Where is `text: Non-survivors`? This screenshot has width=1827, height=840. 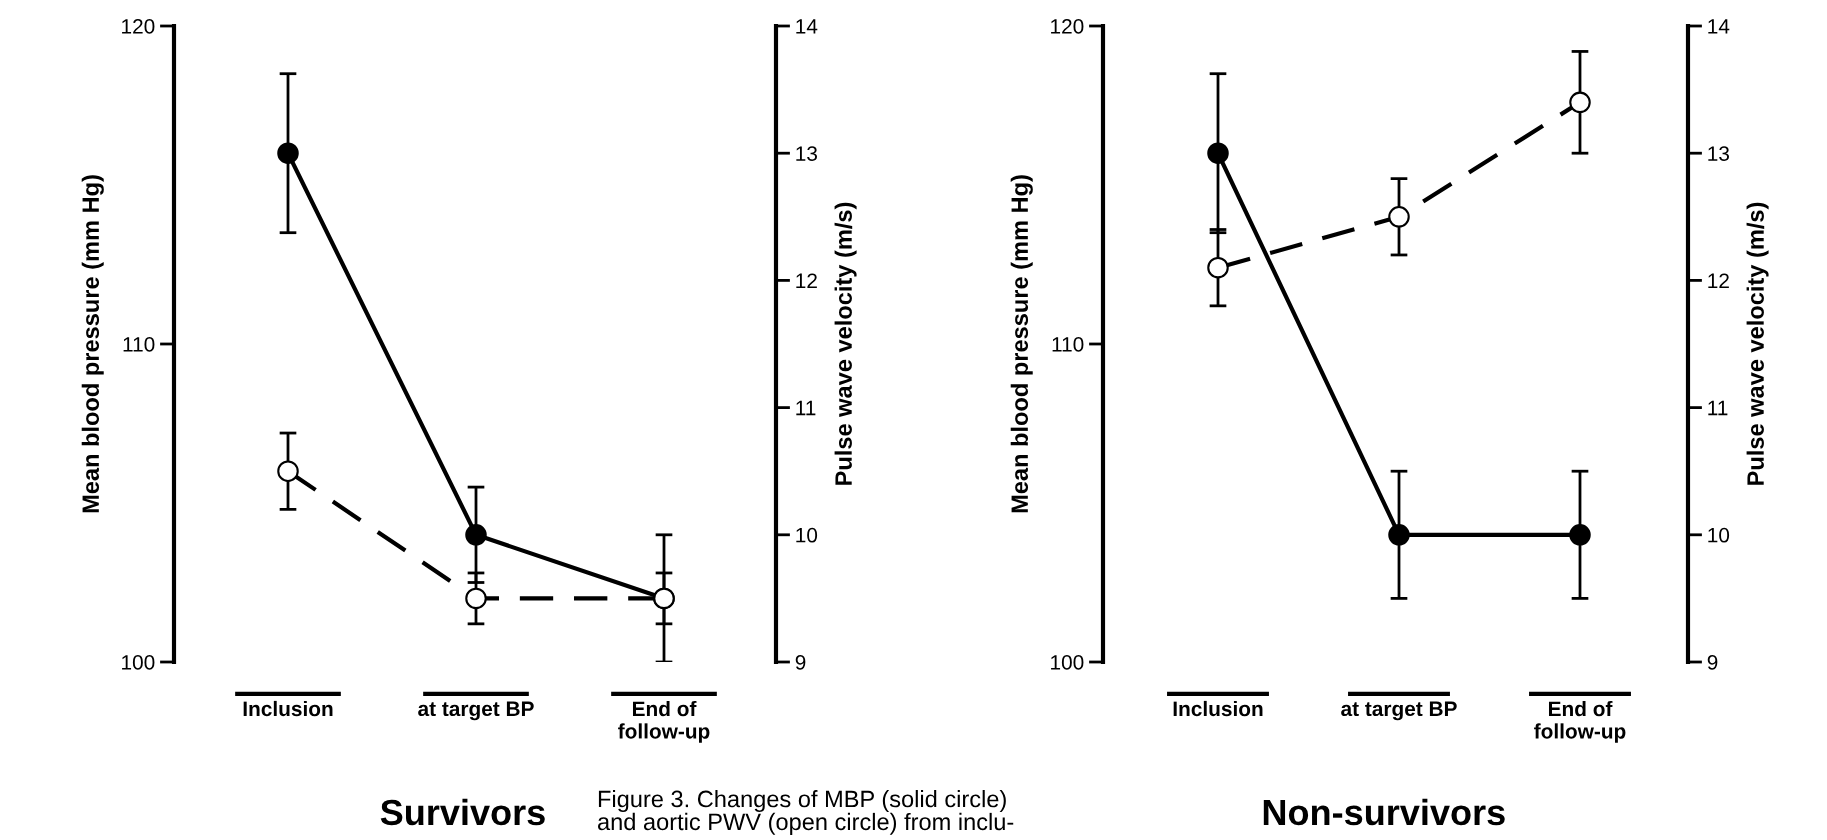 text: Non-survivors is located at coordinates (1384, 812).